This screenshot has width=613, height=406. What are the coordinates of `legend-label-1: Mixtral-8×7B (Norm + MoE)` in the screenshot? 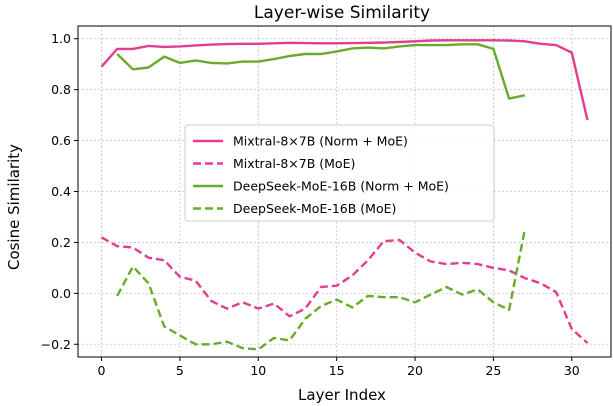 It's located at (320, 141).